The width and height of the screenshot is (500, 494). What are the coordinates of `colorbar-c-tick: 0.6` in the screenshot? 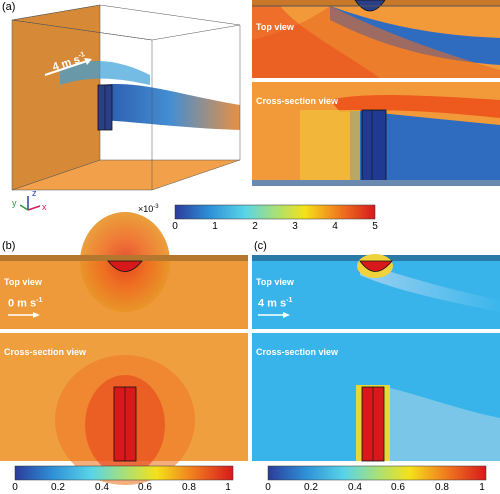 It's located at (398, 487).